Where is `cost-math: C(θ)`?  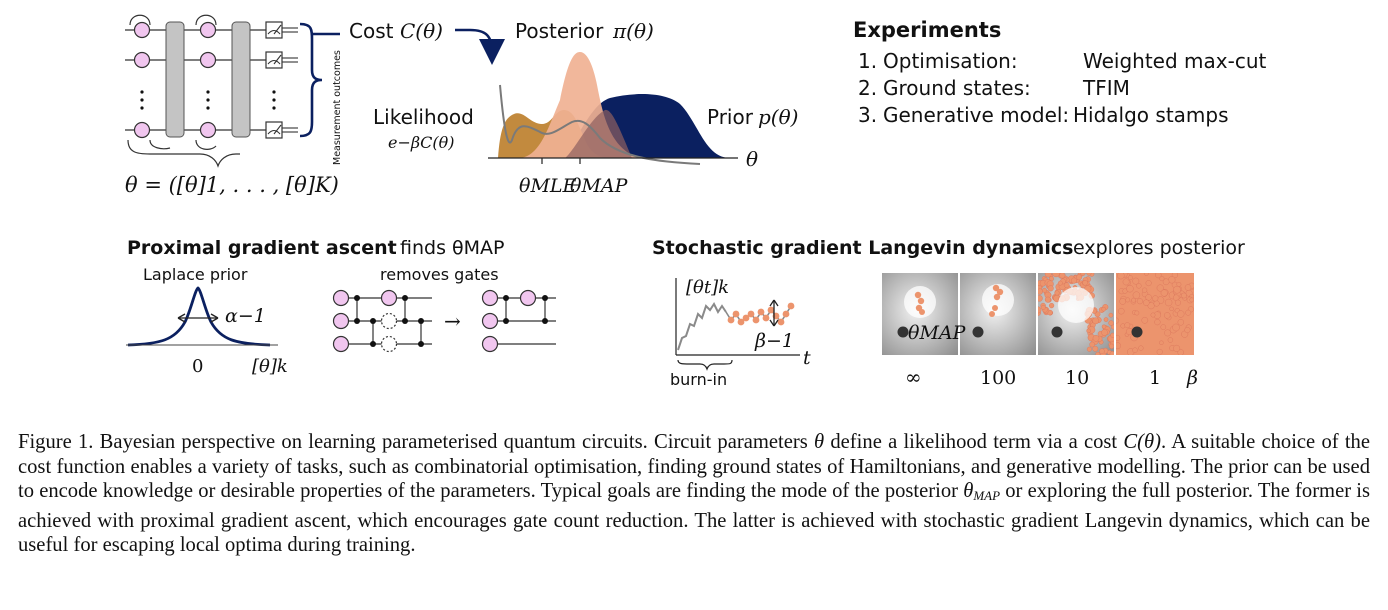
cost-math: C(θ) is located at coordinates (421, 31).